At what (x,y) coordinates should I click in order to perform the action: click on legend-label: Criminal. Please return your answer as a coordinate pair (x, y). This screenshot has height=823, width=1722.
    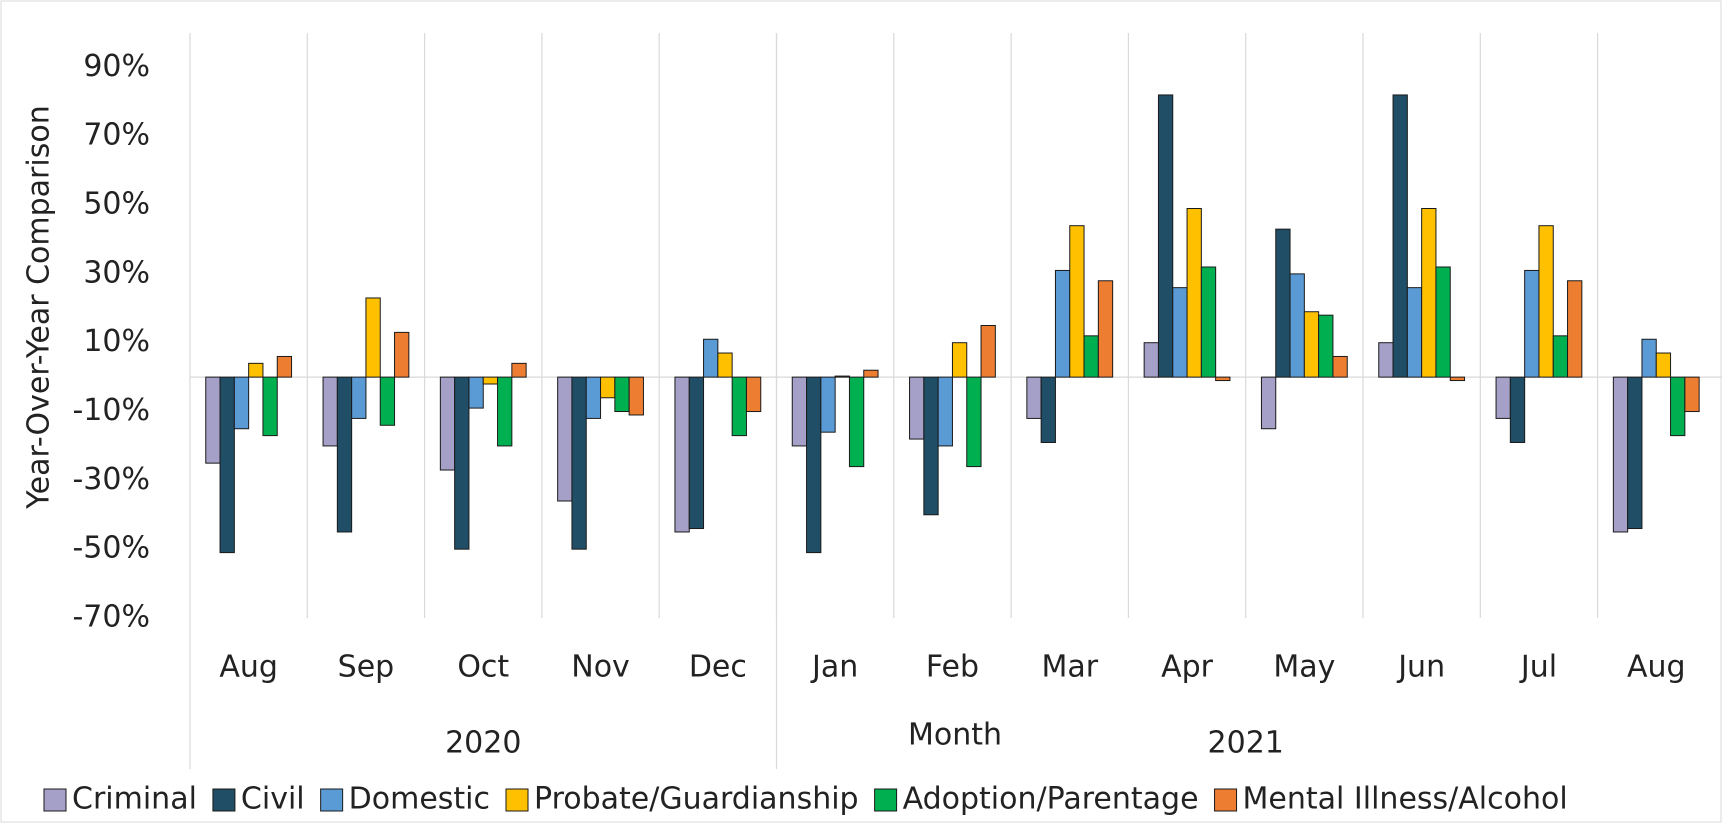
    Looking at the image, I should click on (134, 799).